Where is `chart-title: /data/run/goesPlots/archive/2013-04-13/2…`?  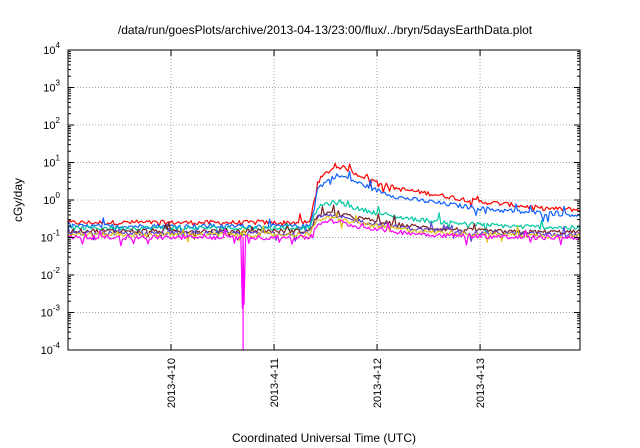 chart-title: /data/run/goesPlots/archive/2013-04-13/2… is located at coordinates (325, 30).